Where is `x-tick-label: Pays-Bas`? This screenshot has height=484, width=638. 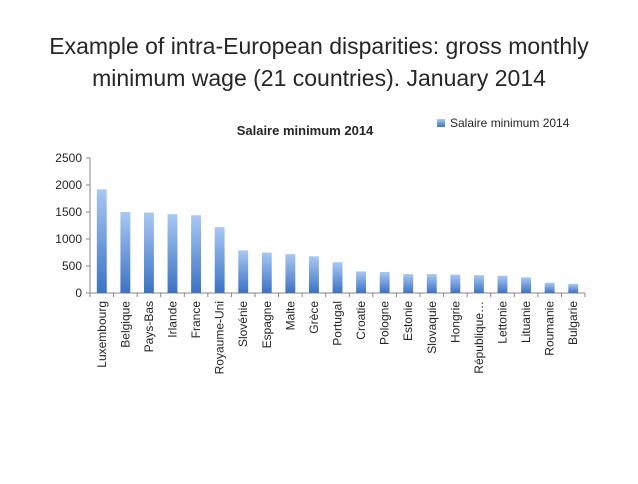 x-tick-label: Pays-Bas is located at coordinates (149, 326).